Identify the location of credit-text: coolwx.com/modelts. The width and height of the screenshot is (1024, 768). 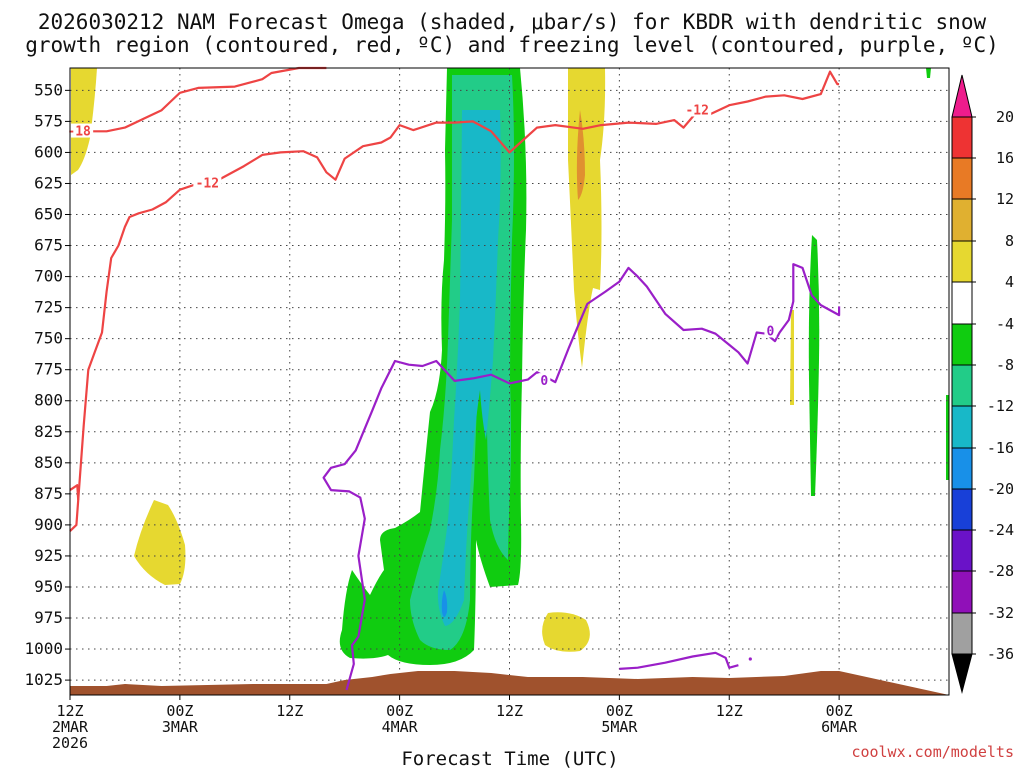
(932, 752).